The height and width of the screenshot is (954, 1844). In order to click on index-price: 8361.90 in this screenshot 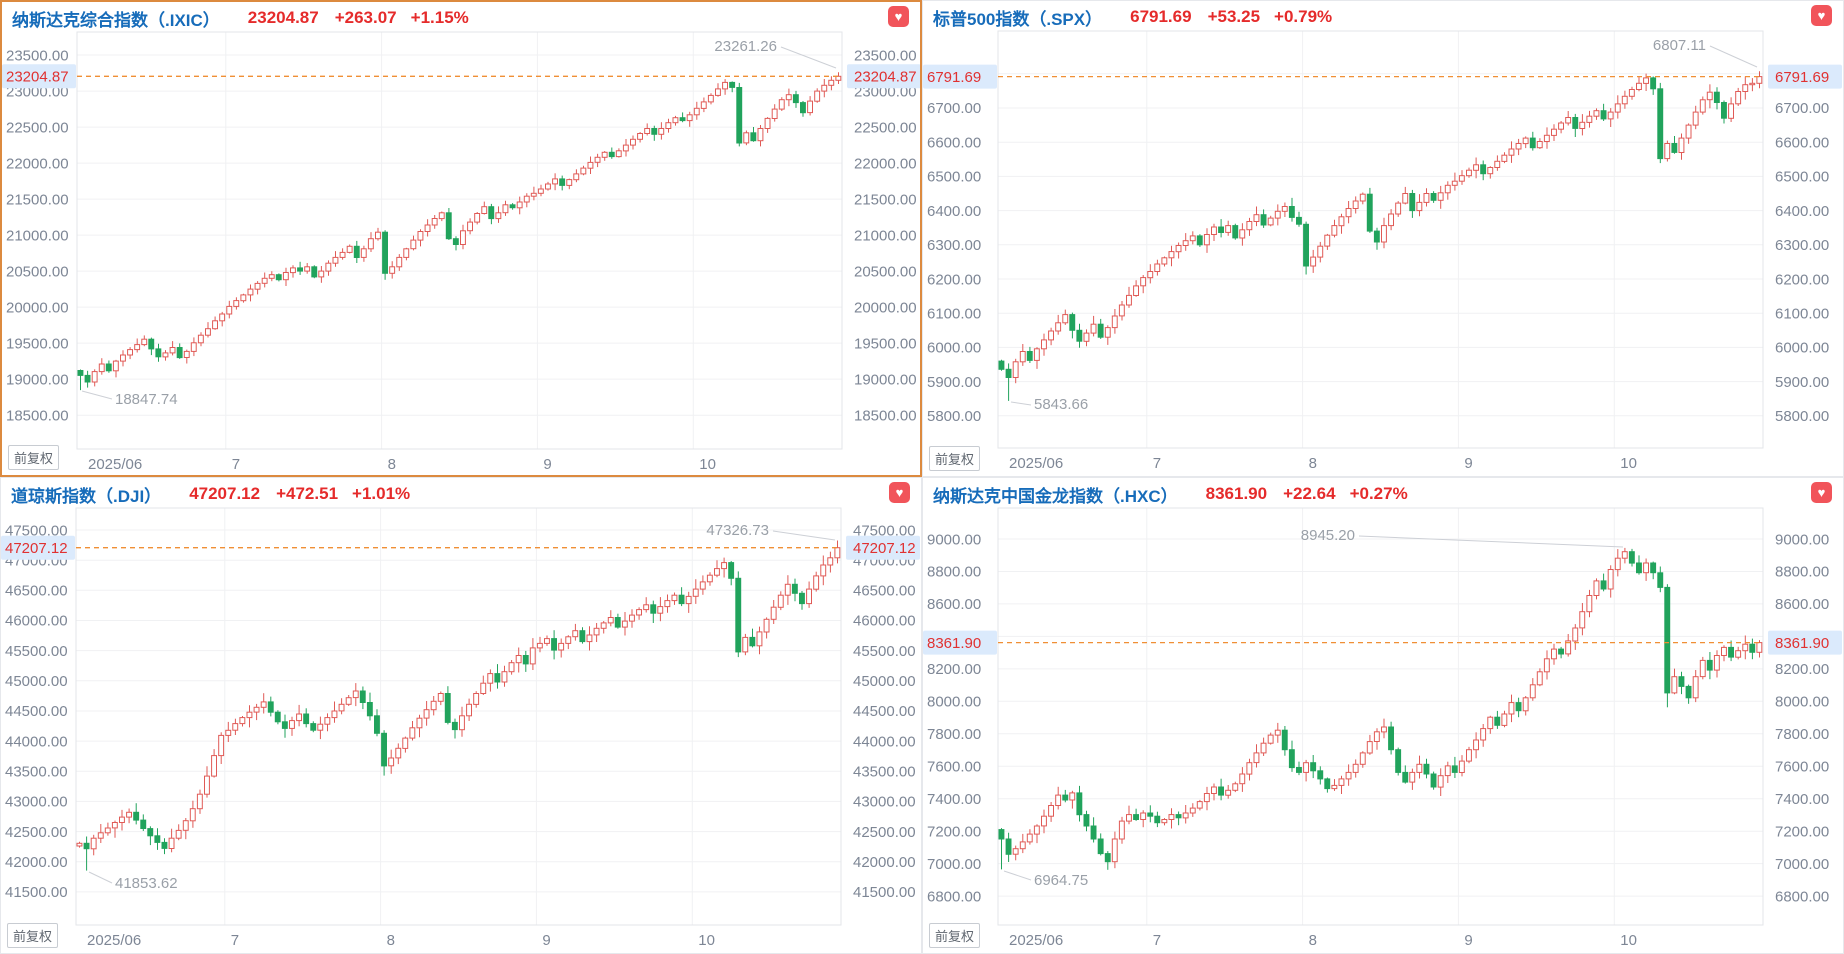, I will do `click(1236, 493)`.